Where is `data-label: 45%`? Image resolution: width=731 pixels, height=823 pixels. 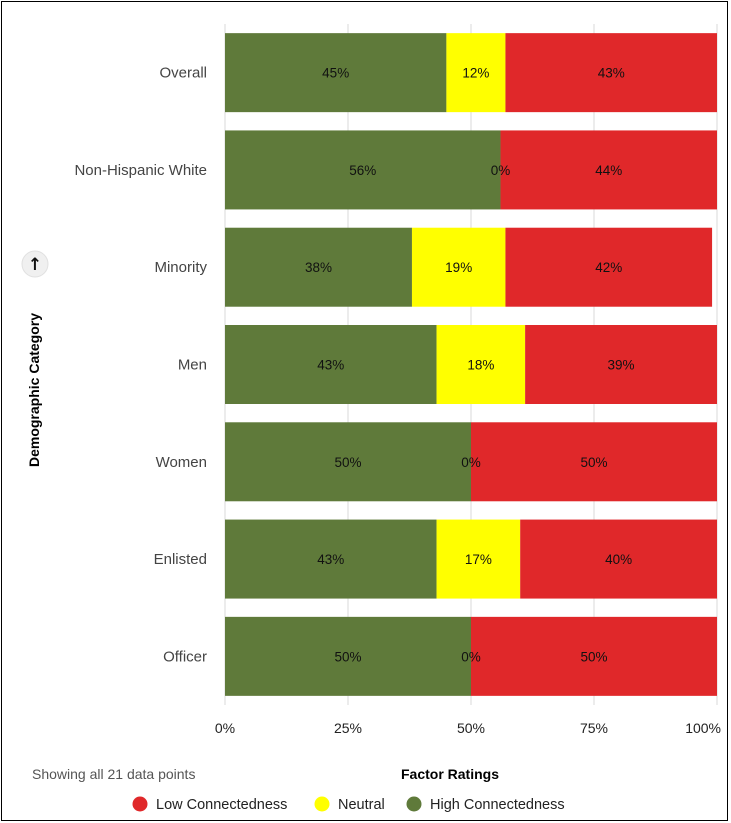 data-label: 45% is located at coordinates (335, 73).